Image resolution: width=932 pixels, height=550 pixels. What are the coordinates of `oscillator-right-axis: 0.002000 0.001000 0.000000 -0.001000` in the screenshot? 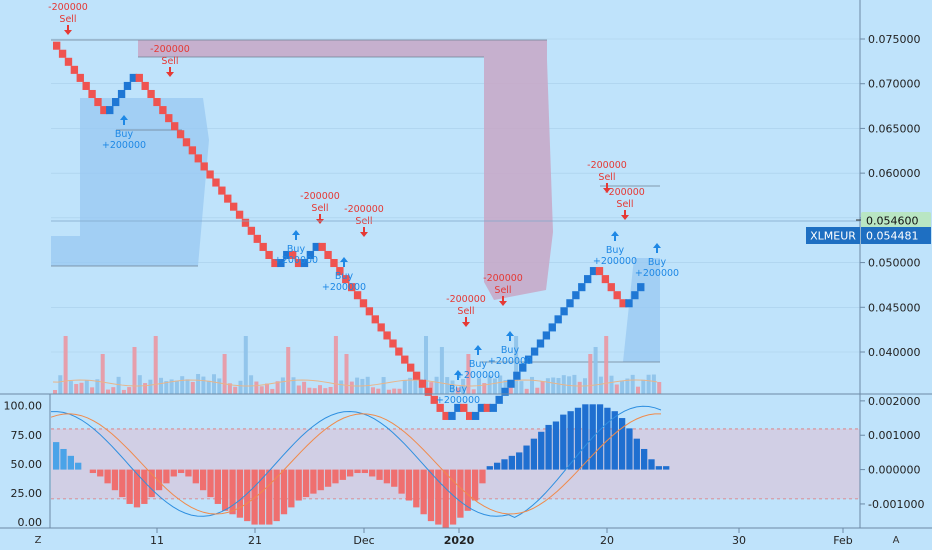 It's located at (892, 453).